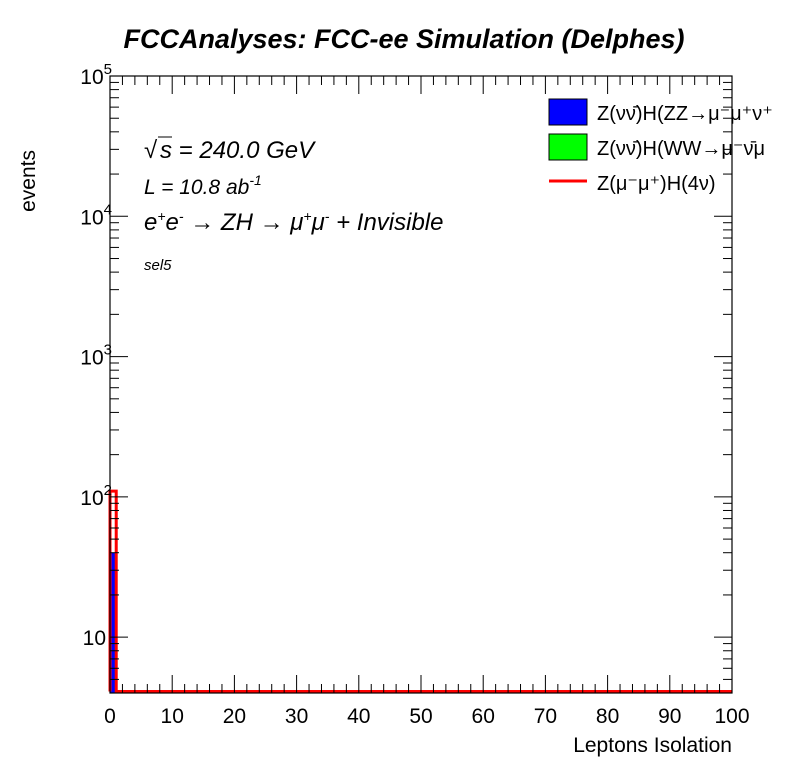 The width and height of the screenshot is (796, 772). What do you see at coordinates (222, 222) in the screenshot?
I see `process-zh: → ZH` at bounding box center [222, 222].